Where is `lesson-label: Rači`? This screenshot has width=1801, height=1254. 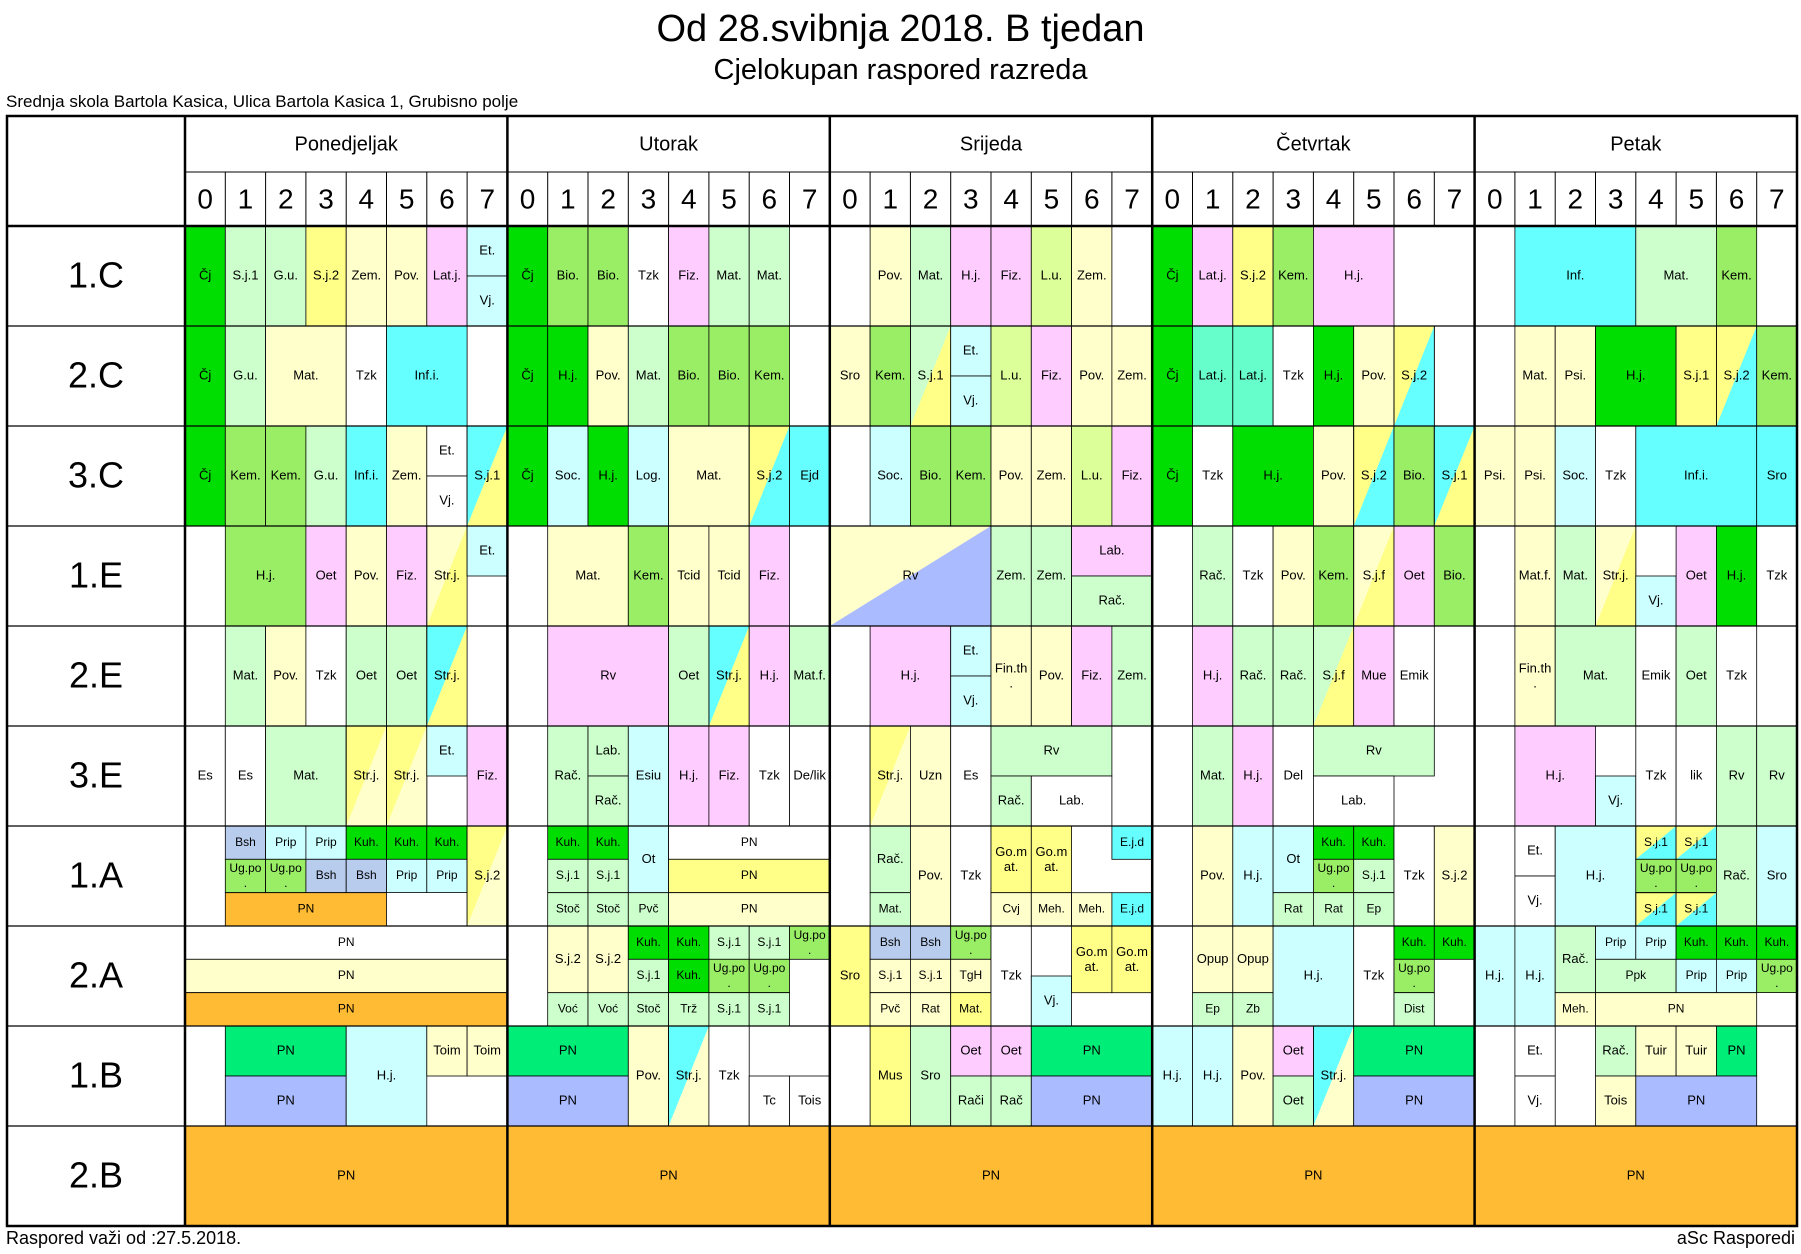 lesson-label: Rači is located at coordinates (971, 1099).